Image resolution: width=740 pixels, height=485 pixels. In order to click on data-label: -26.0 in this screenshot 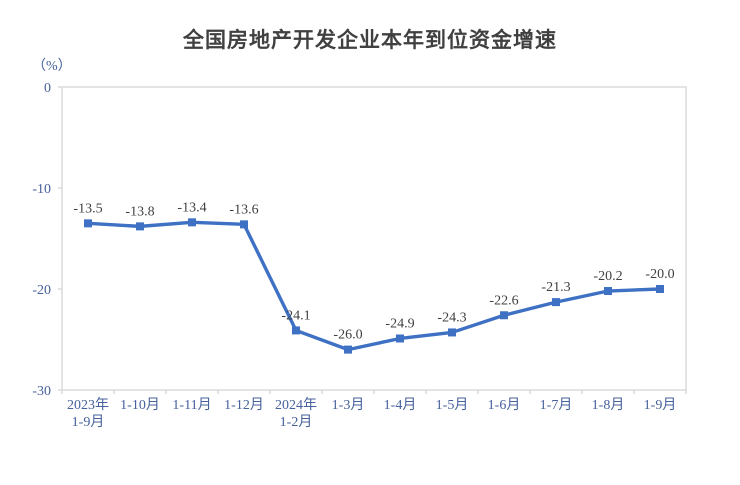, I will do `click(347, 335)`.